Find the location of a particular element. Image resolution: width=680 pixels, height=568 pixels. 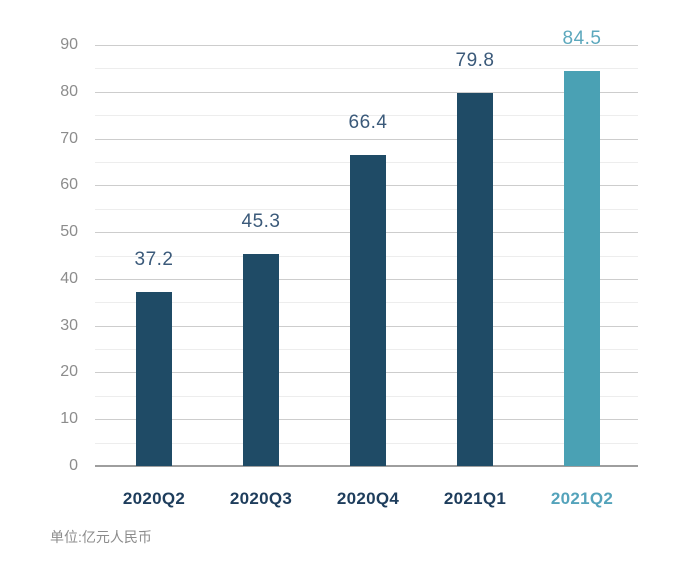

bar-2020Q3 is located at coordinates (261, 360).